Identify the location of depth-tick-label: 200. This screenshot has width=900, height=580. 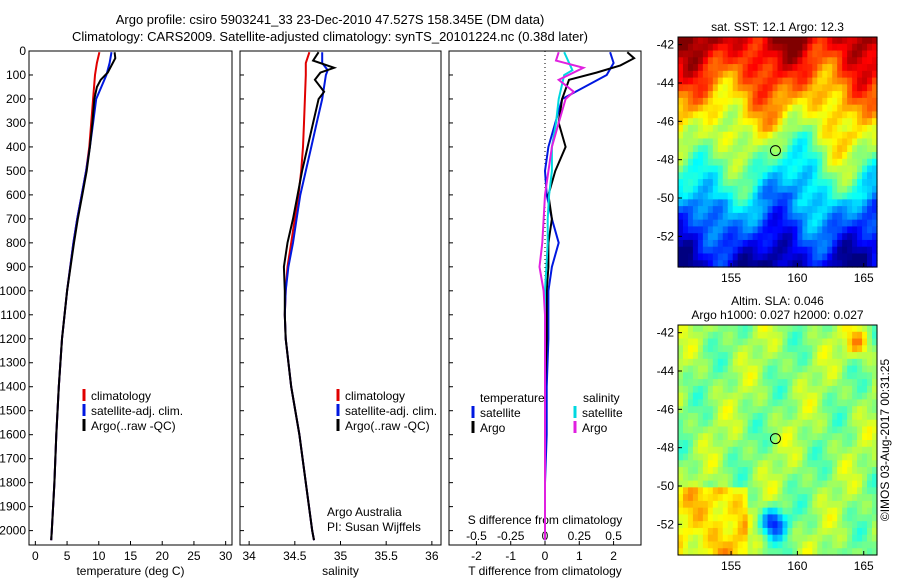
(16, 99).